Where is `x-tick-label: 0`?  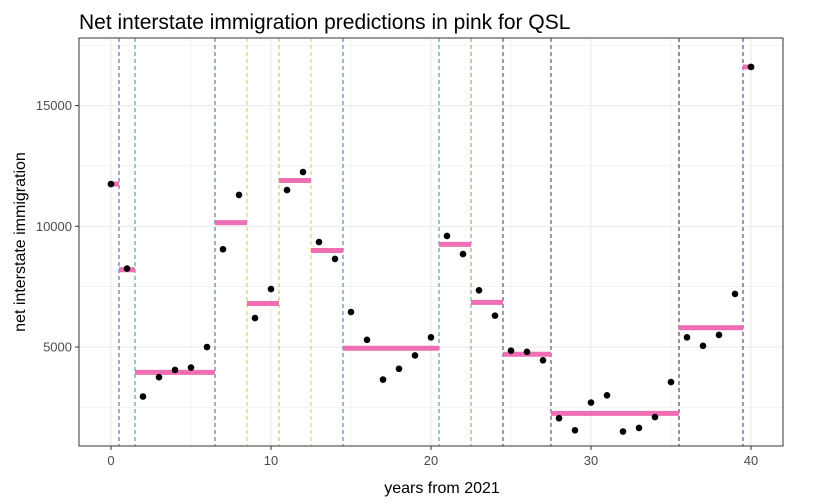
x-tick-label: 0 is located at coordinates (110, 460).